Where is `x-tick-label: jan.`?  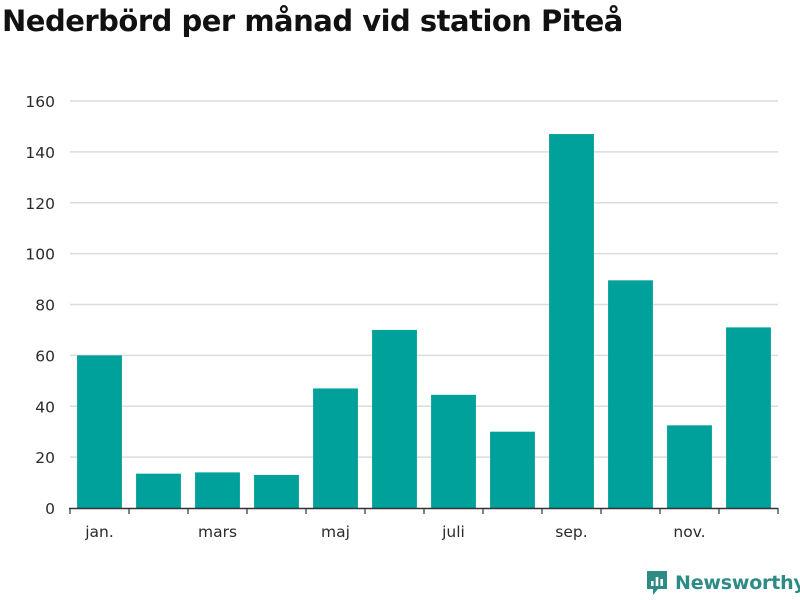 x-tick-label: jan. is located at coordinates (99, 532).